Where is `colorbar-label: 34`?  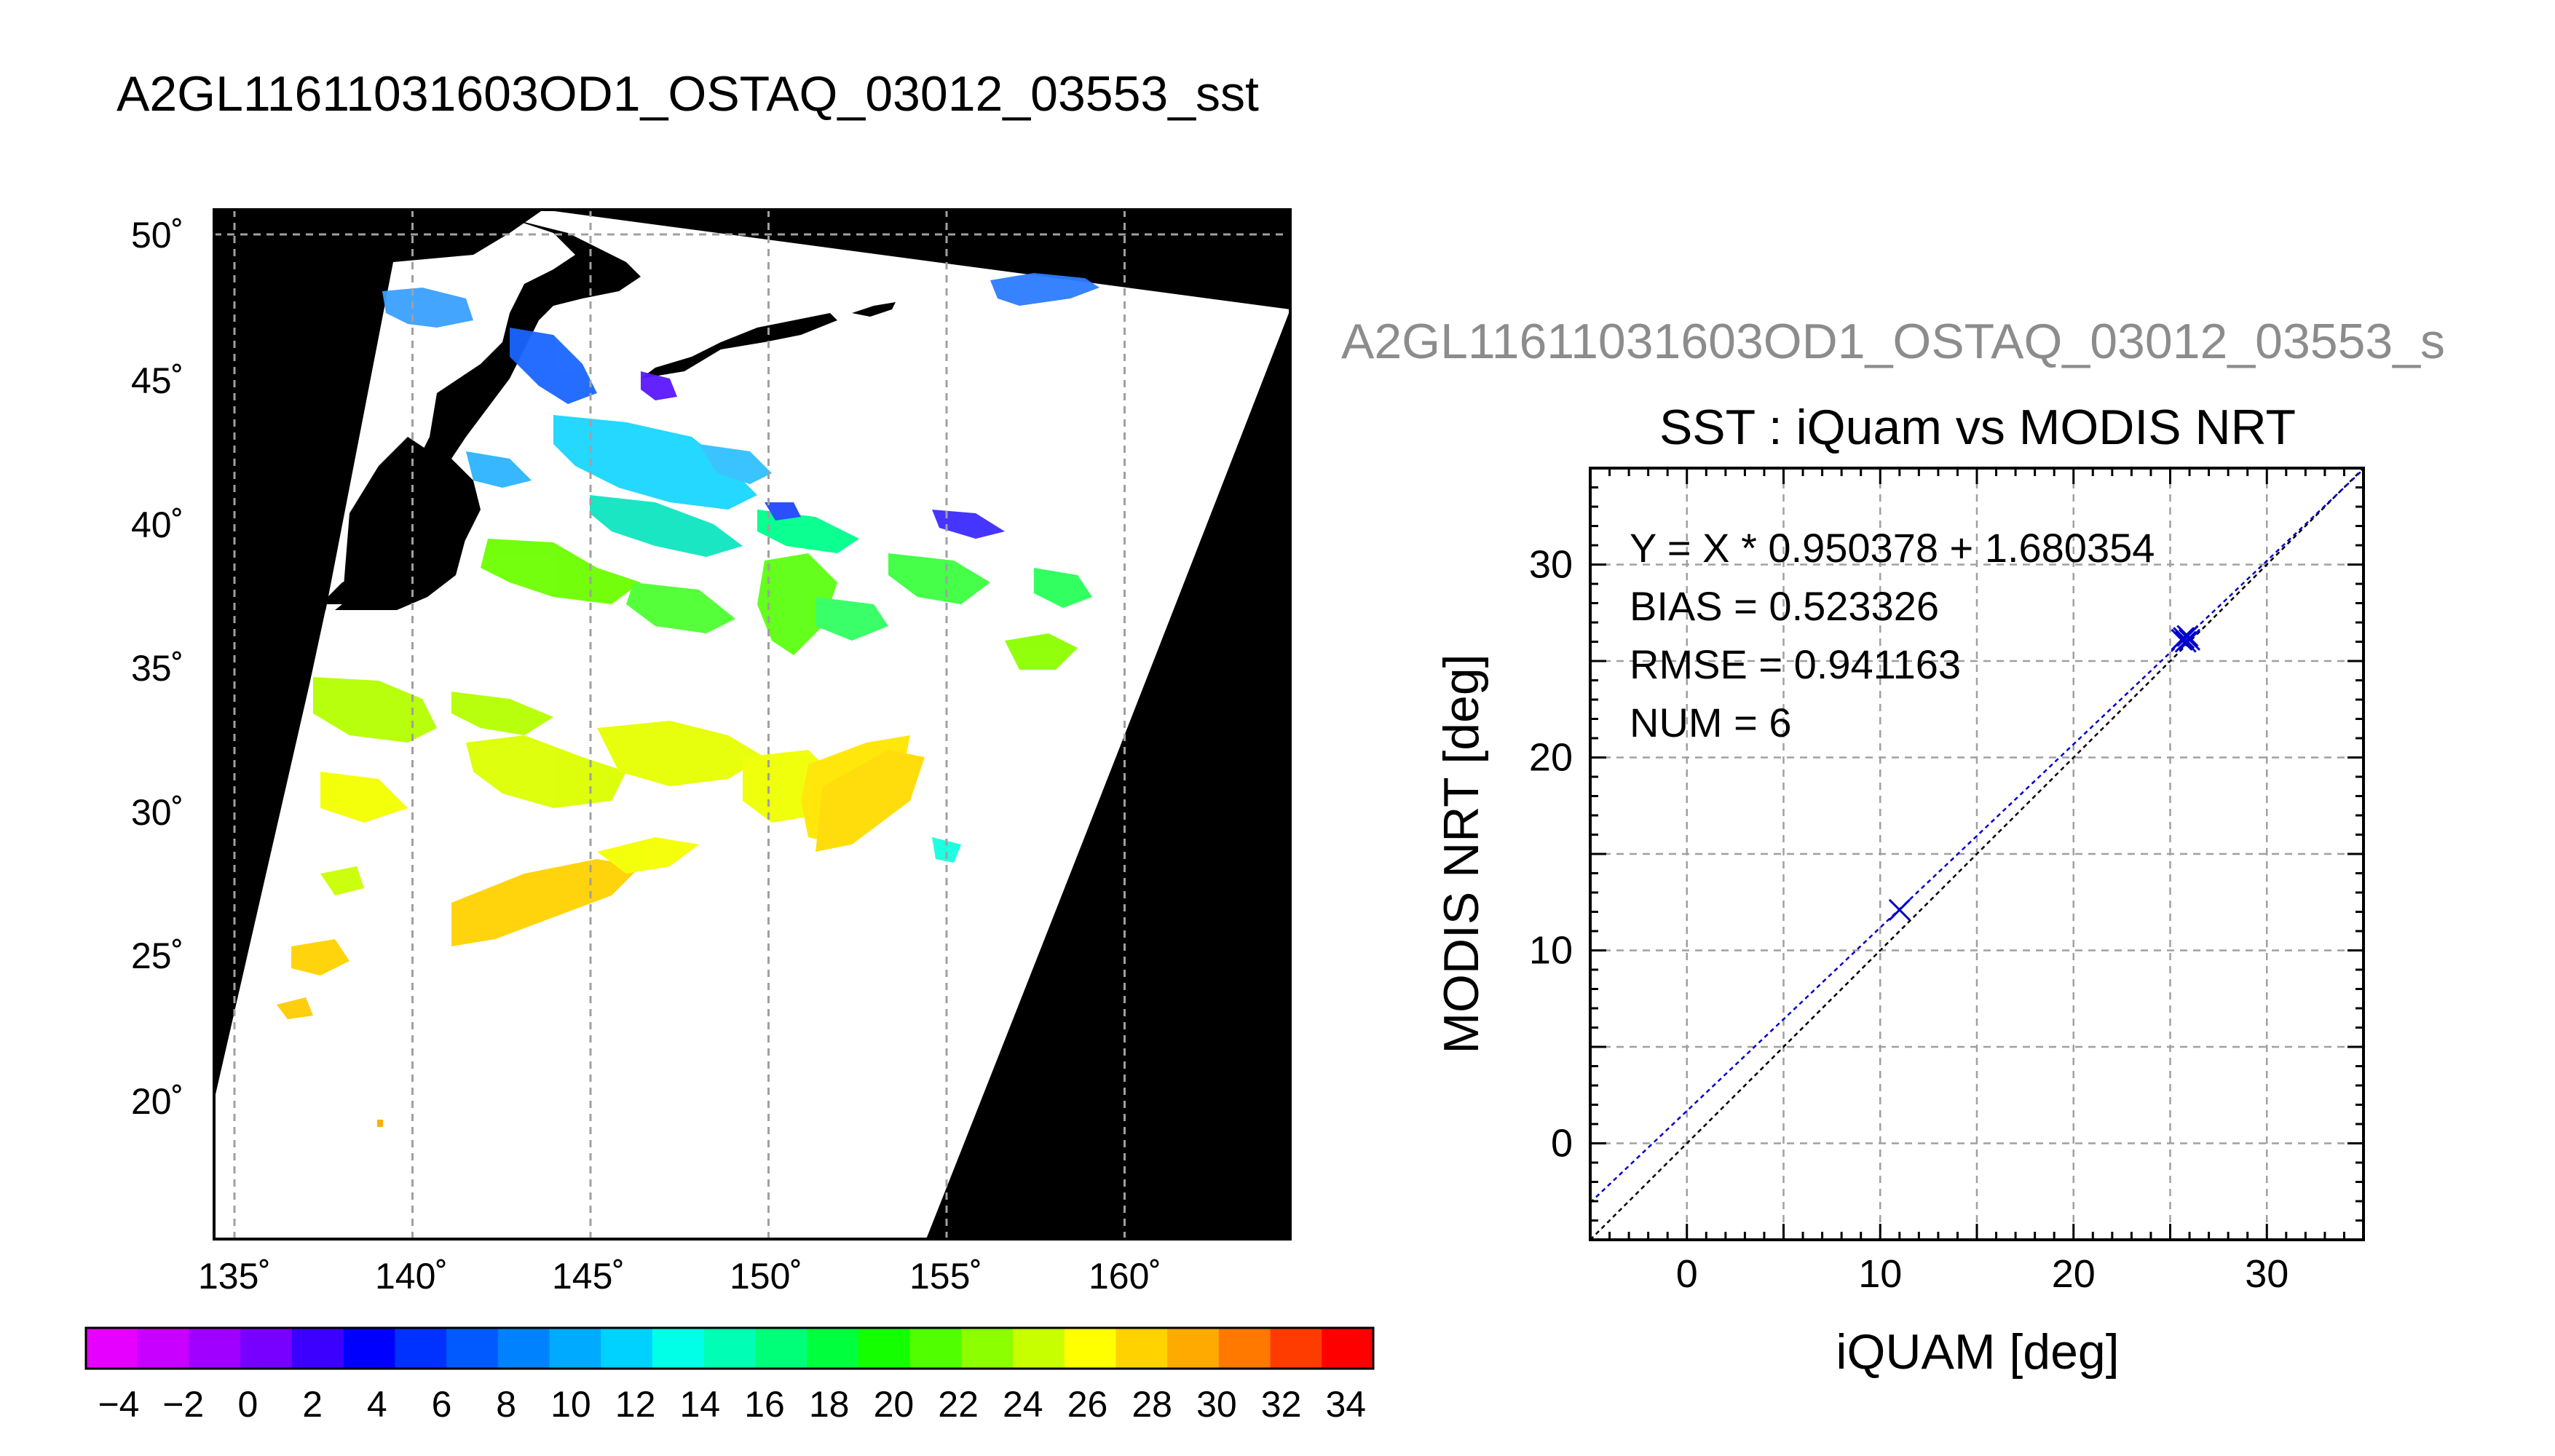
colorbar-label: 34 is located at coordinates (1345, 1404).